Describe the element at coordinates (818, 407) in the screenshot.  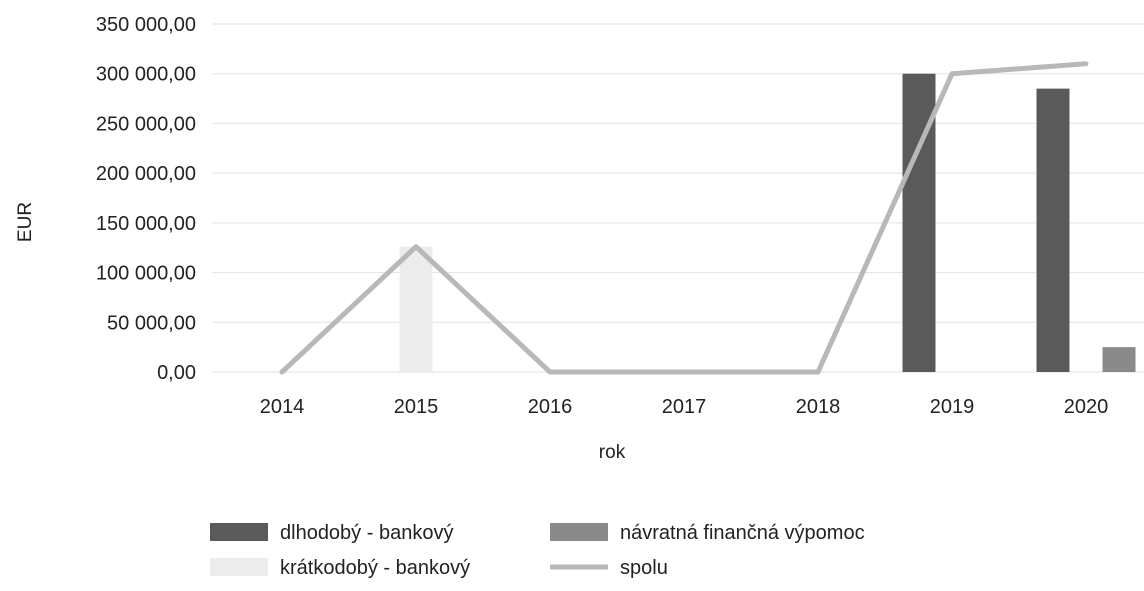
I see `x-tick-label: 2018` at that location.